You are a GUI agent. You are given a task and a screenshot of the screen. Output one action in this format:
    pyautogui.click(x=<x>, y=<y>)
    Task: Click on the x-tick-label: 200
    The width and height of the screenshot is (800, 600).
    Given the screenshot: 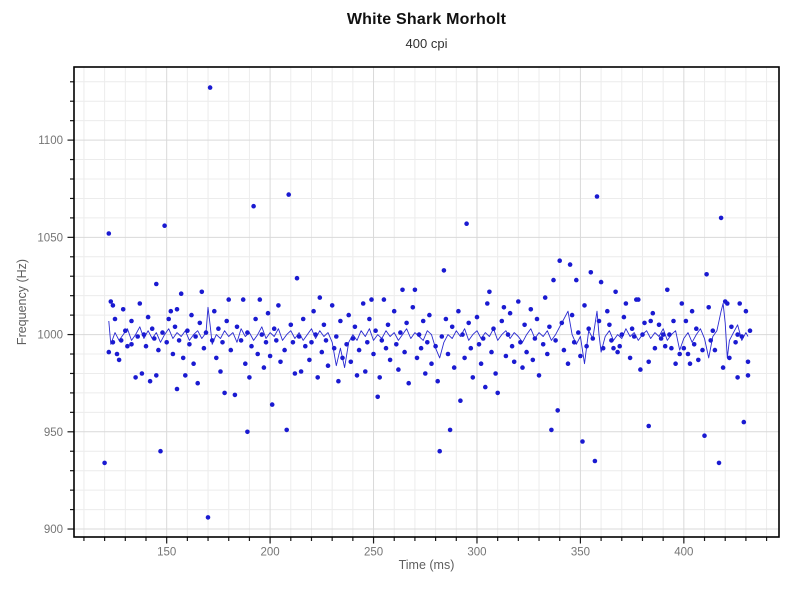 What is the action you would take?
    pyautogui.click(x=270, y=553)
    